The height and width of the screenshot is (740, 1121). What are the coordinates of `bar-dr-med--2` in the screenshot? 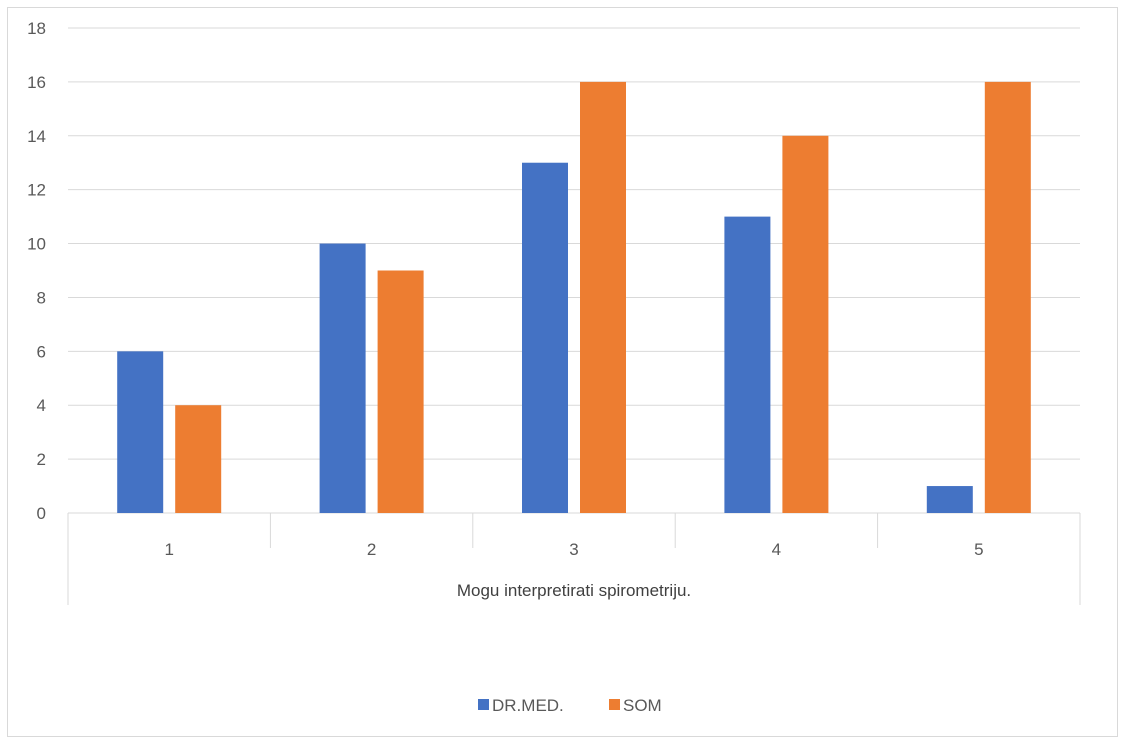 It's located at (342, 378).